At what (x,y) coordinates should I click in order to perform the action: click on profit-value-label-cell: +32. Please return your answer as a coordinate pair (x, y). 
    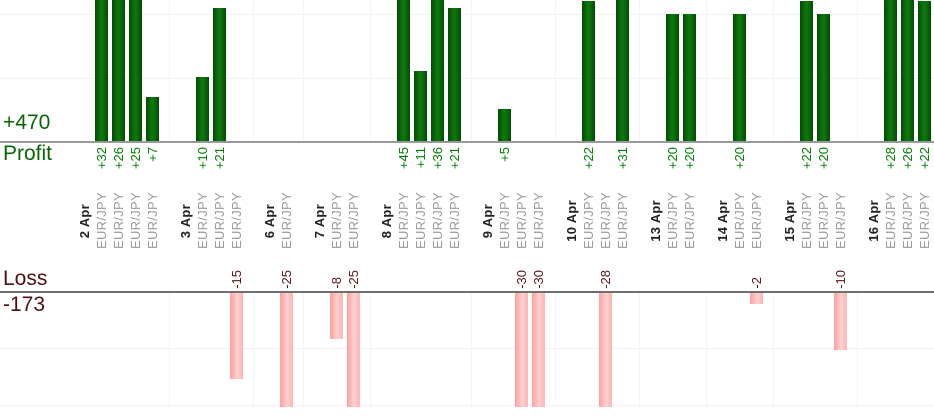
    Looking at the image, I should click on (101, 167).